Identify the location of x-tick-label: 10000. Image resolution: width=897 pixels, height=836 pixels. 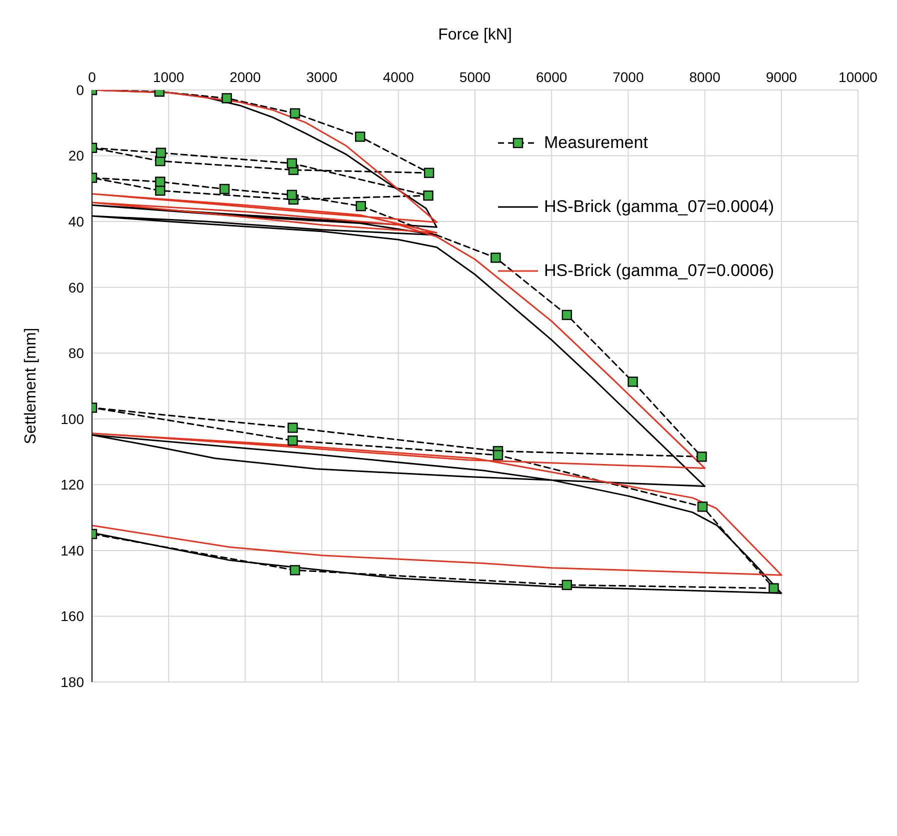
(858, 77).